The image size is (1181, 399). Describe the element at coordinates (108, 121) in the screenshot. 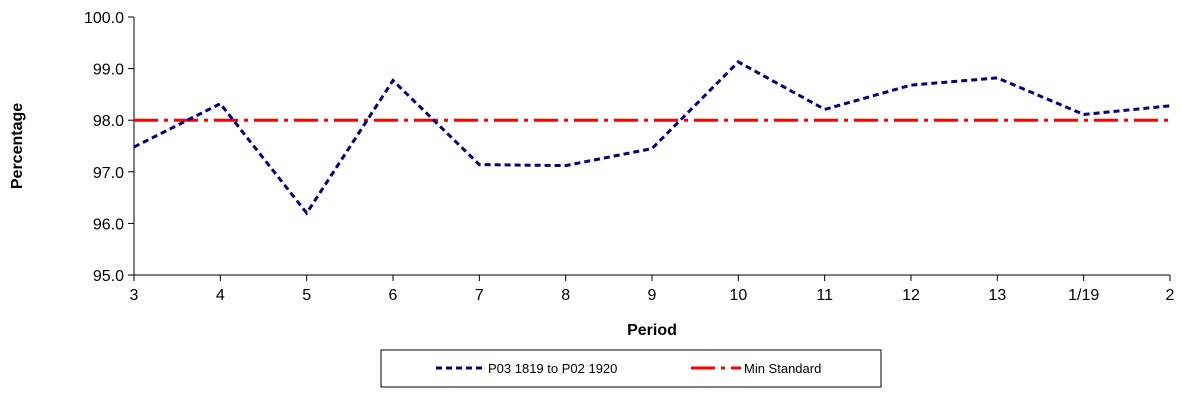

I see `y-tick-label: 98.0` at that location.